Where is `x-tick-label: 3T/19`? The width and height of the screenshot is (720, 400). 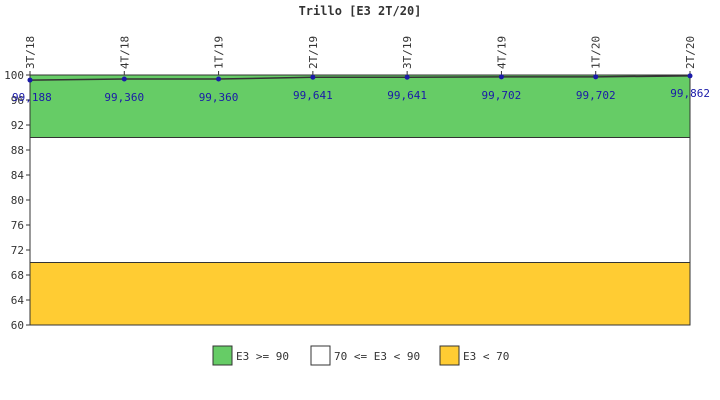 x-tick-label: 3T/19 is located at coordinates (407, 52).